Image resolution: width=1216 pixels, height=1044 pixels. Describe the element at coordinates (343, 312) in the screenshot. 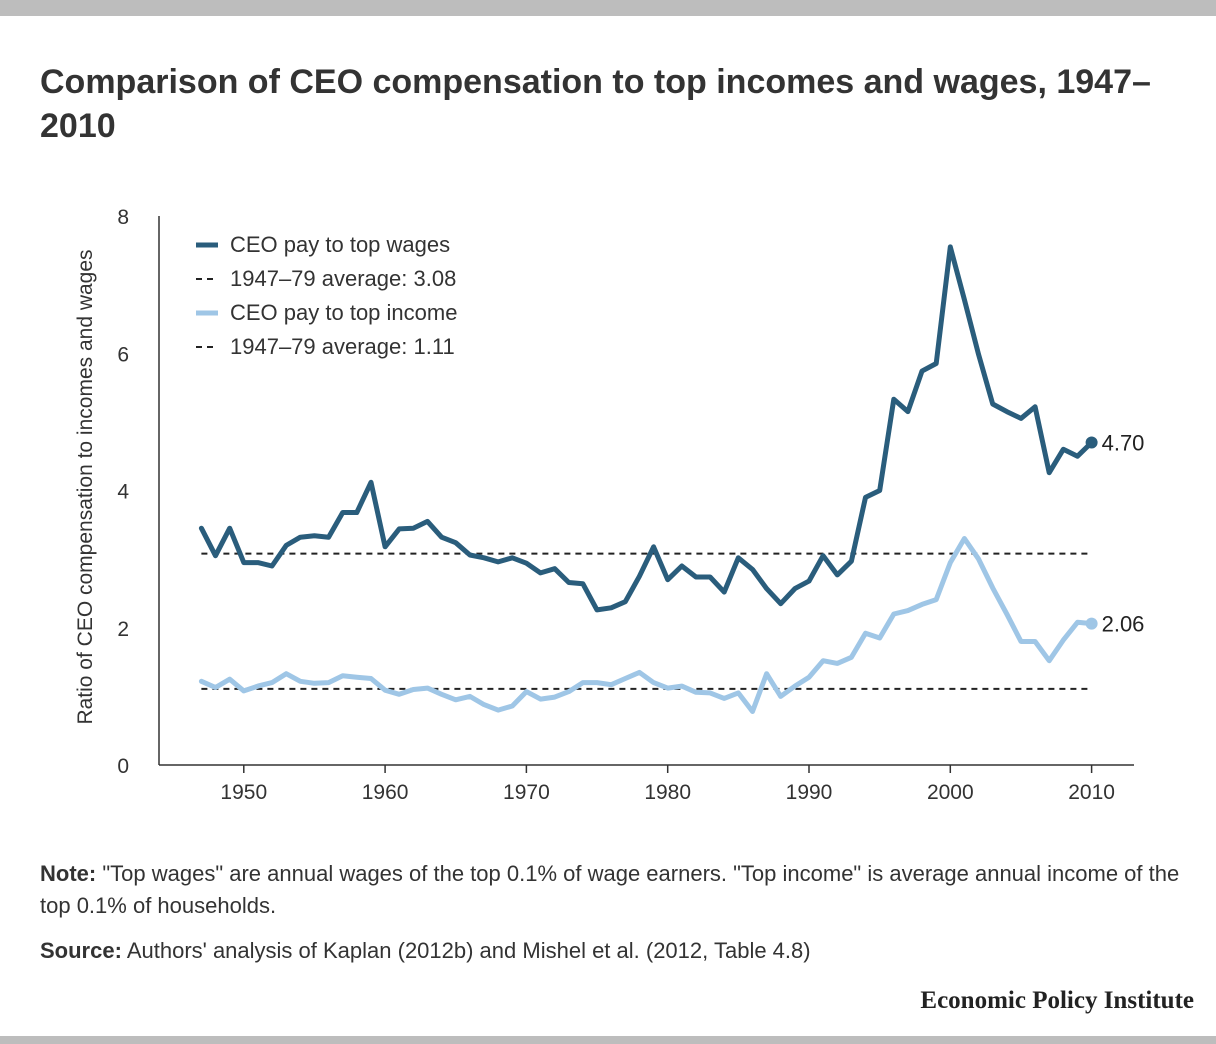

I see `legend-label-3: CEO pay to top income` at that location.